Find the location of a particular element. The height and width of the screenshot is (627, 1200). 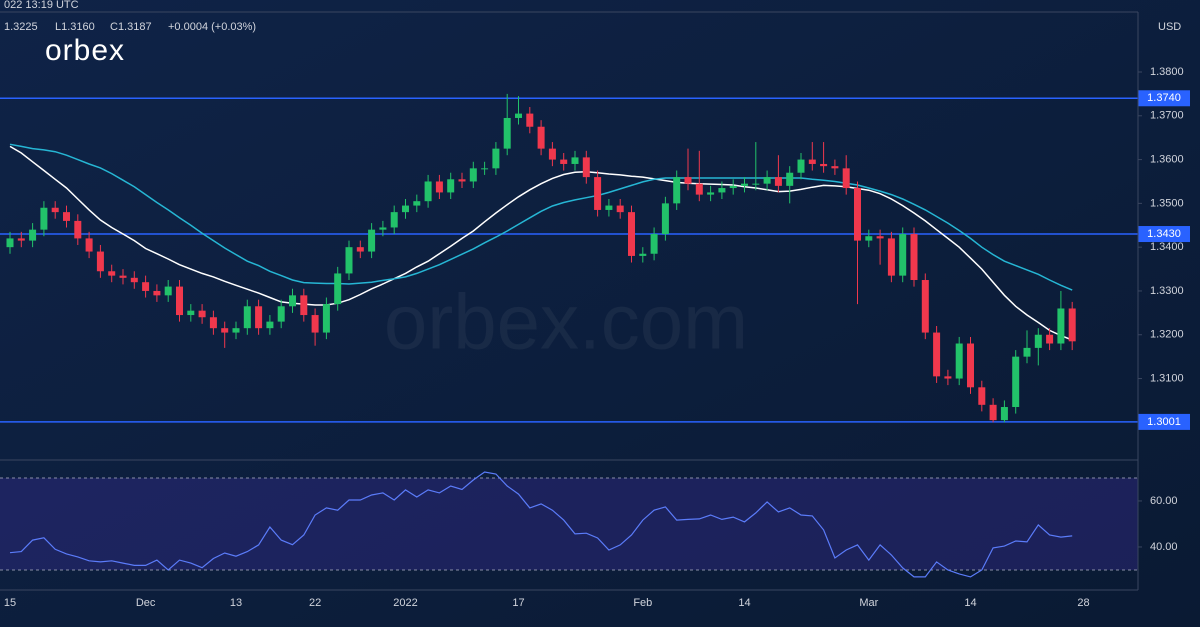

watermark: orbex.com is located at coordinates (566, 322).